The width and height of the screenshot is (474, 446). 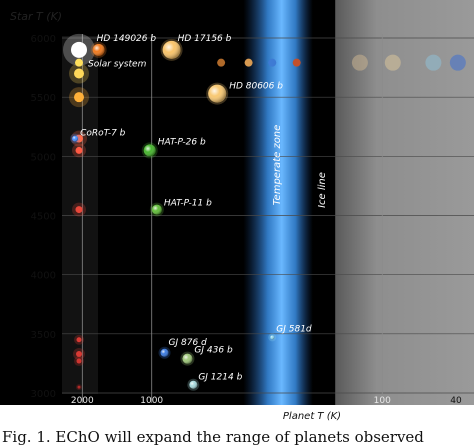 What do you see at coordinates (213, 351) in the screenshot?
I see `planet-label-gj-436-b: GJ 436 b` at bounding box center [213, 351].